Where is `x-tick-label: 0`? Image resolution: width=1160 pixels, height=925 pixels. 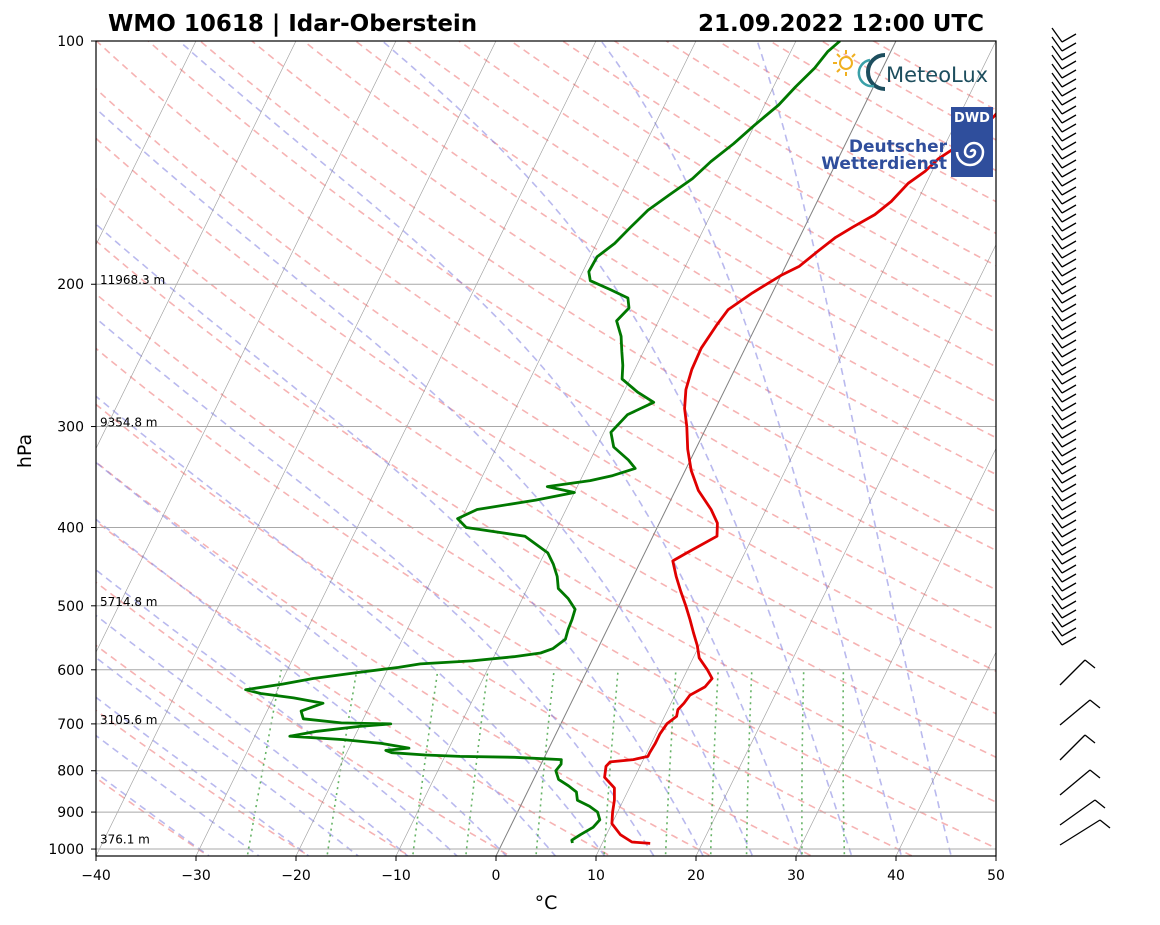
x-tick-label: 0 is located at coordinates (496, 876).